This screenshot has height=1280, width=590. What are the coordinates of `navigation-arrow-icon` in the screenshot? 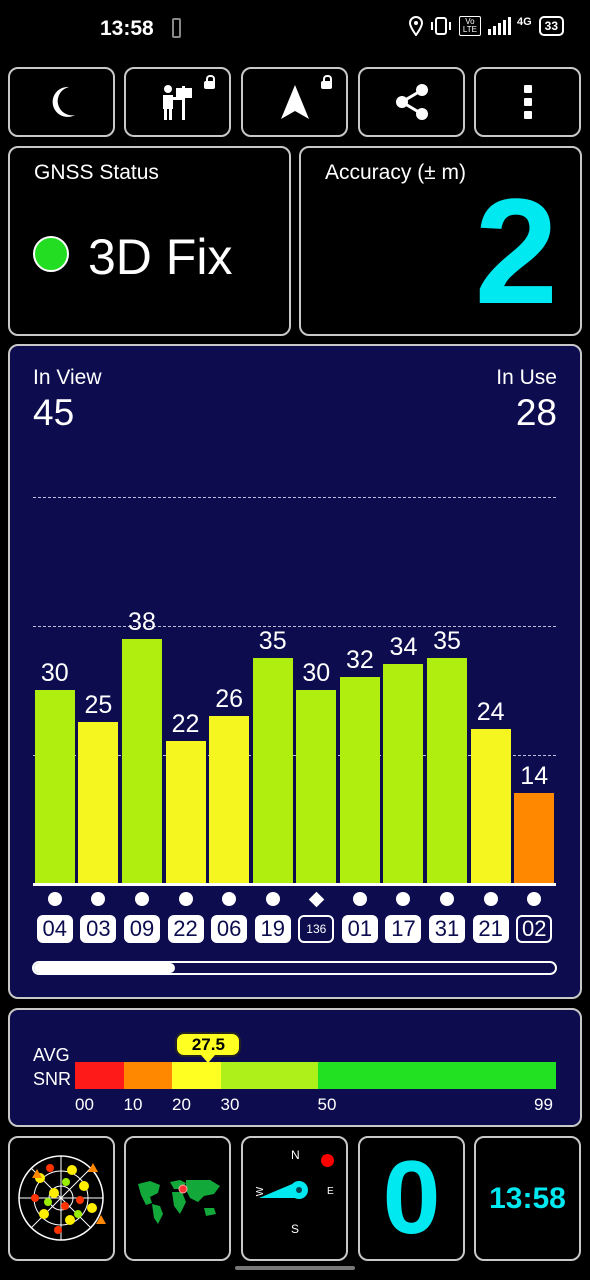 It's located at (294, 102).